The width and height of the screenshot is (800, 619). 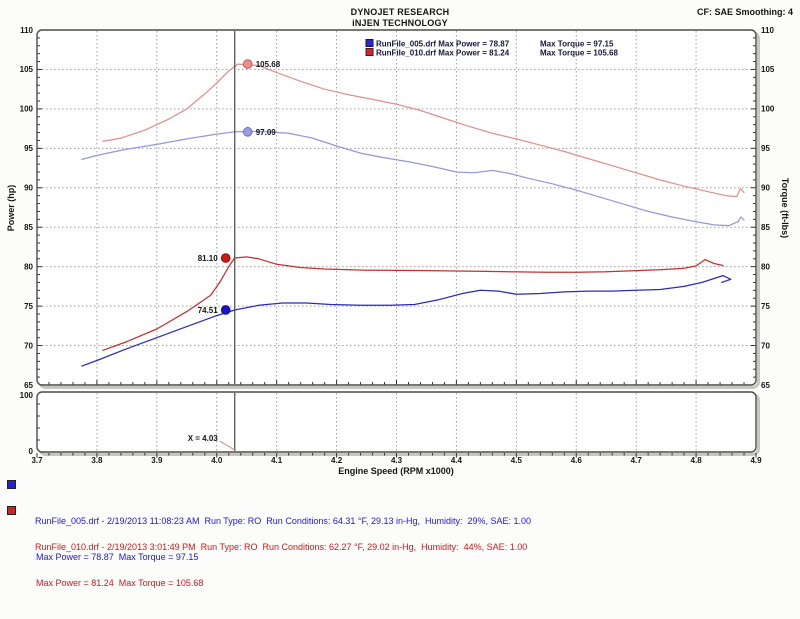 What do you see at coordinates (765, 385) in the screenshot?
I see `torque-tick-label: 65` at bounding box center [765, 385].